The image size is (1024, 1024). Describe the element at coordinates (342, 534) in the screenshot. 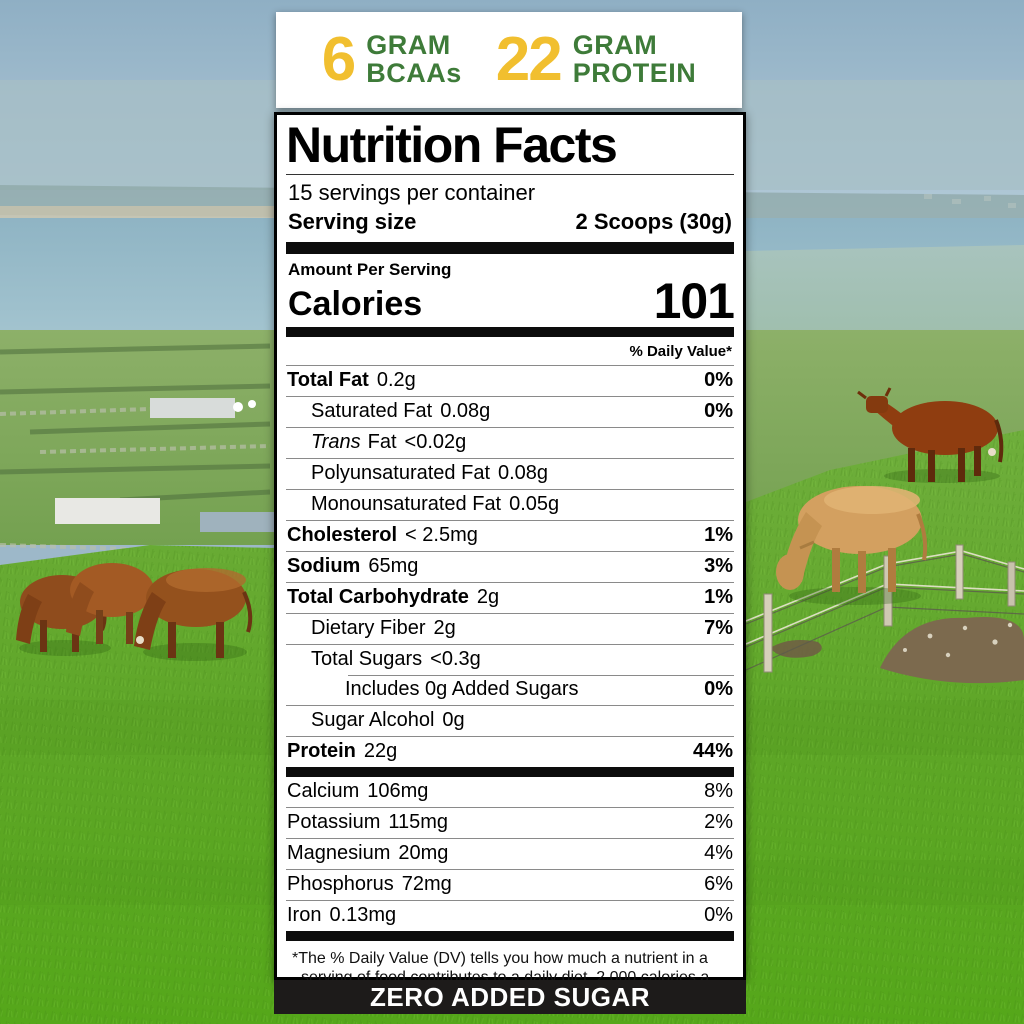

I see `nutrient-name: Cholesterol` at that location.